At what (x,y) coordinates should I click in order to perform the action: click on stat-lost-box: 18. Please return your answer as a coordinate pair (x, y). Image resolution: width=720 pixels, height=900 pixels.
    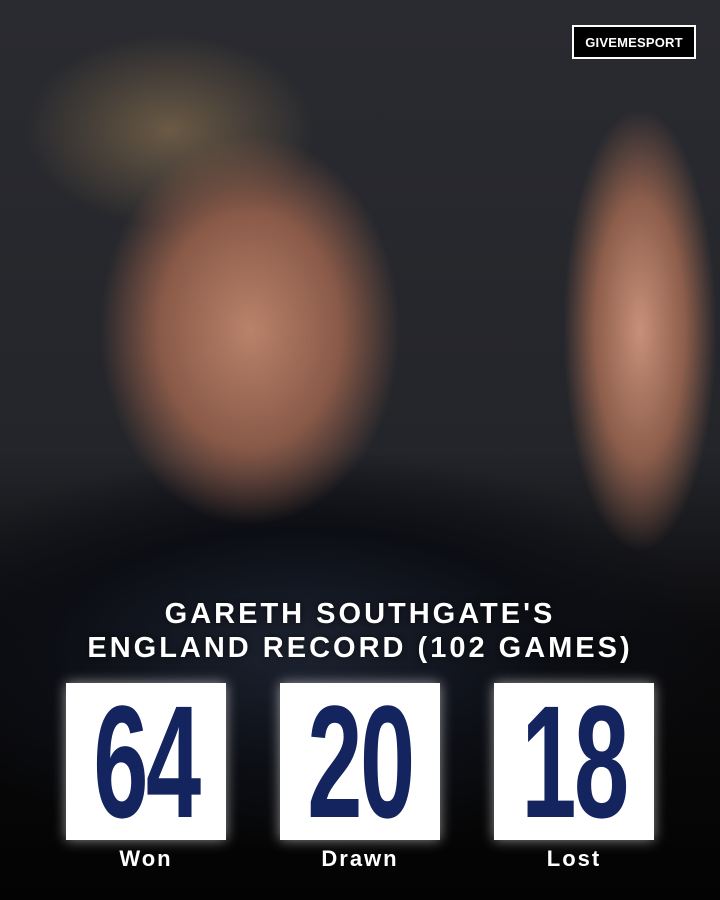
    Looking at the image, I should click on (574, 761).